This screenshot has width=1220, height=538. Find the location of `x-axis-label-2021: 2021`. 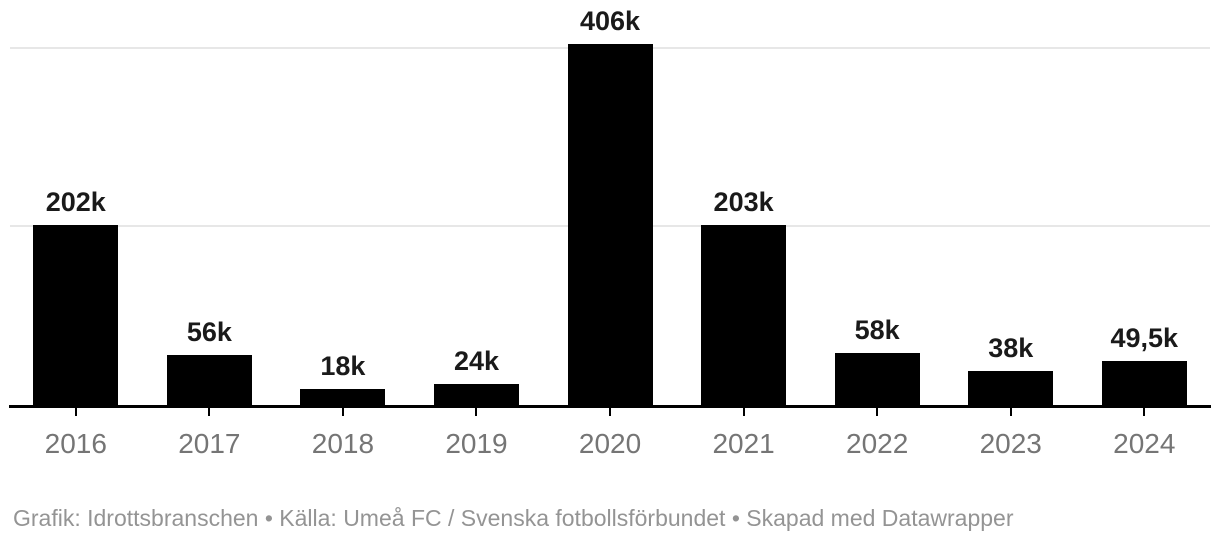

x-axis-label-2021: 2021 is located at coordinates (743, 443).